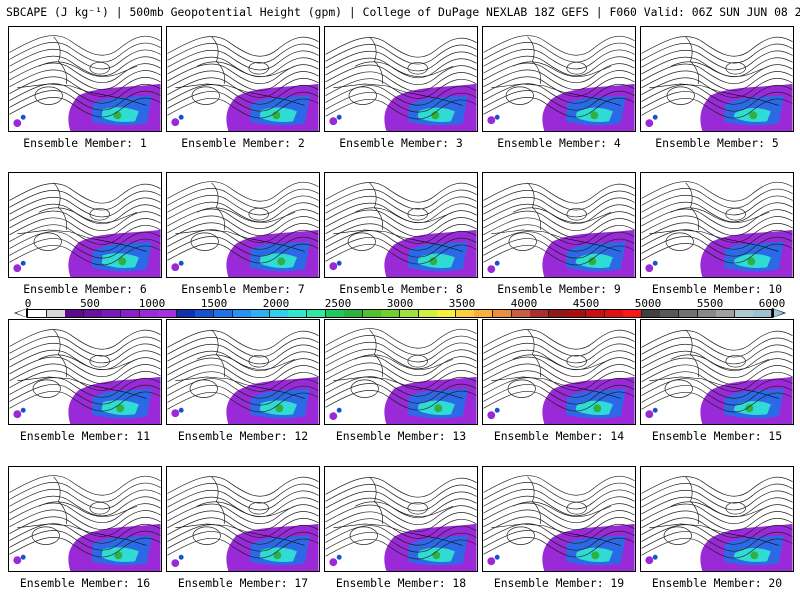  What do you see at coordinates (400, 303) in the screenshot?
I see `colorbar-tick-label: 3000` at bounding box center [400, 303].